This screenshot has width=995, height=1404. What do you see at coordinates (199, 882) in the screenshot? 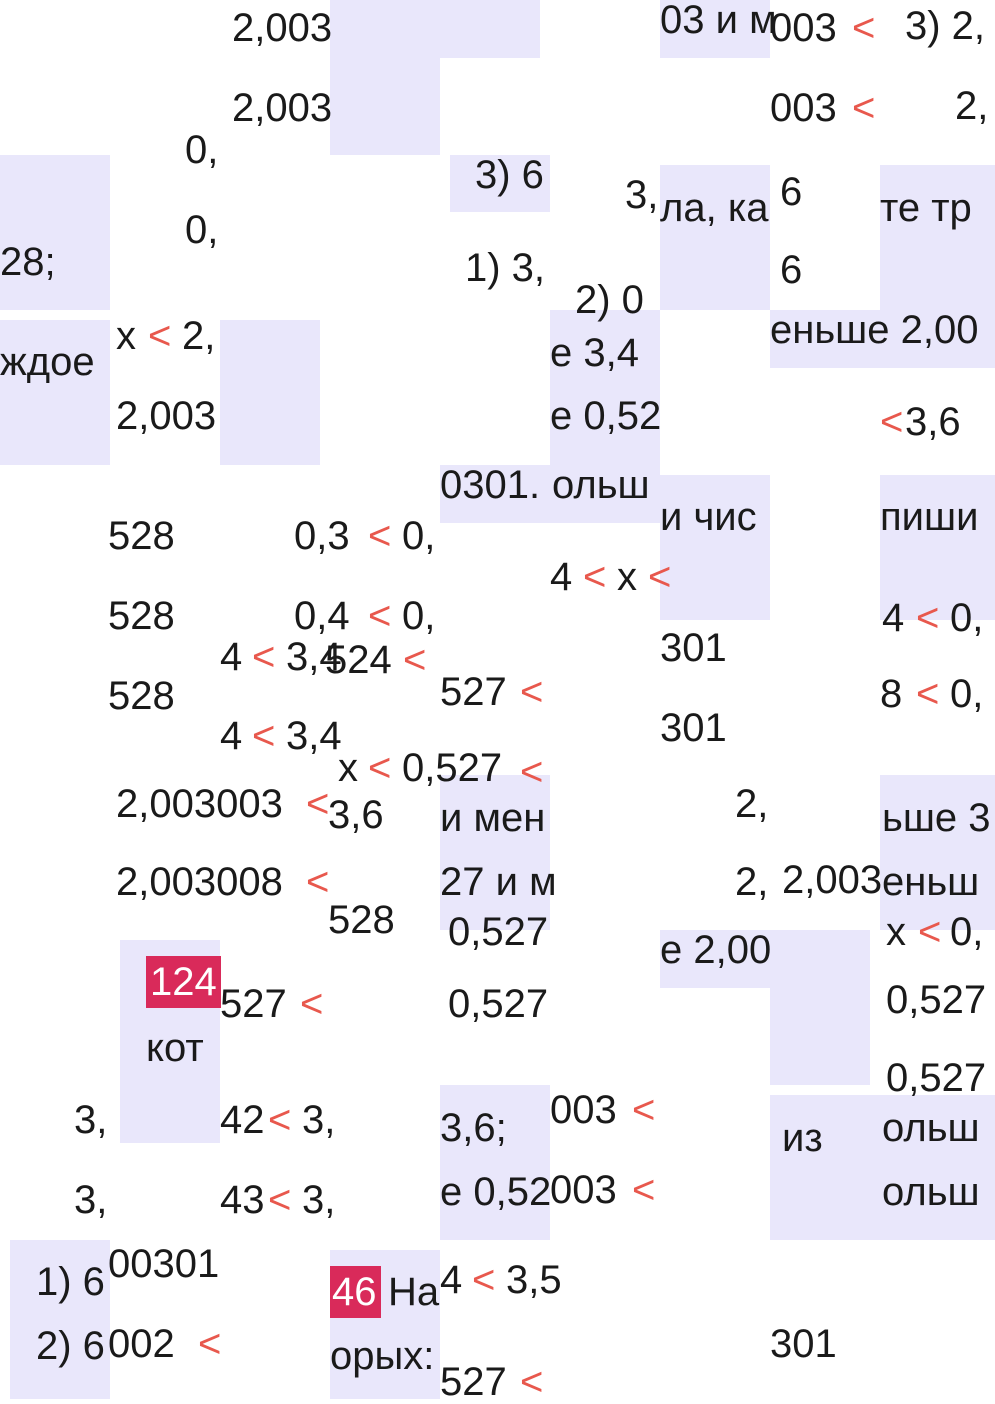
I see `fragment: 2,003008` at bounding box center [199, 882].